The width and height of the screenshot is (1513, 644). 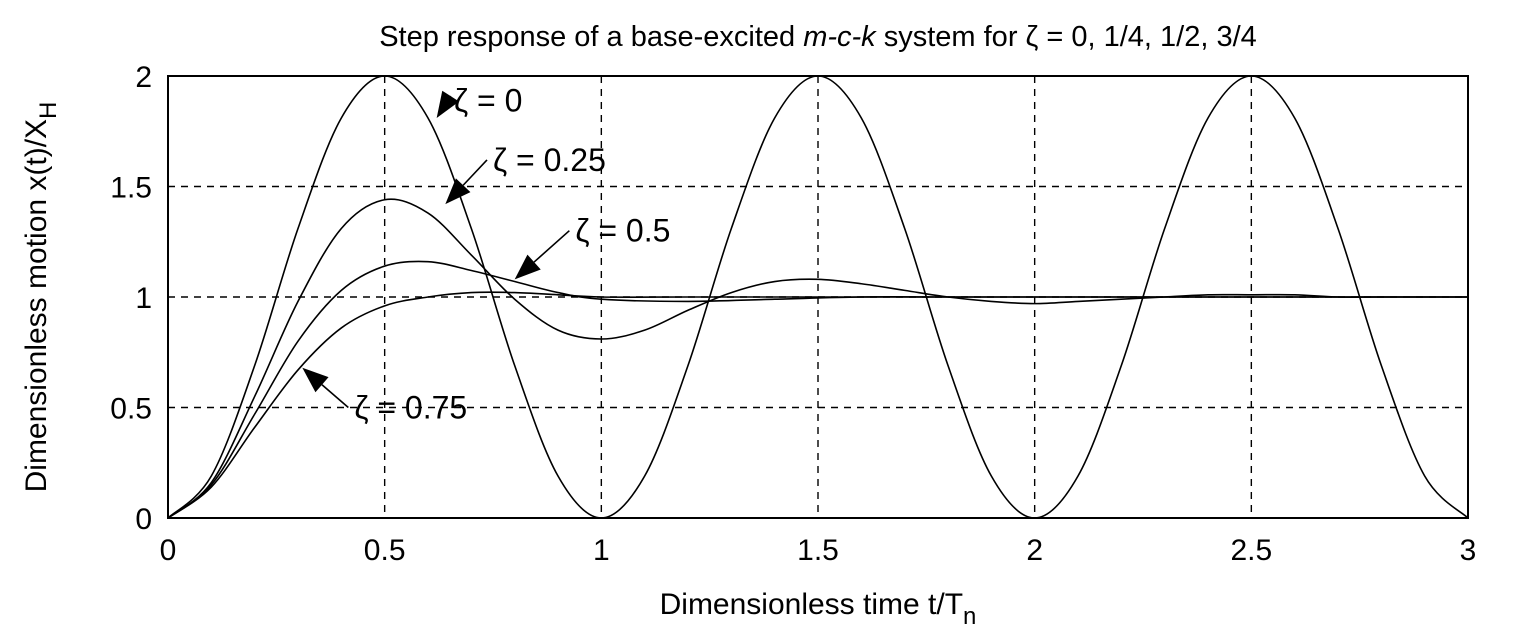 What do you see at coordinates (168, 550) in the screenshot?
I see `x-tick-label: 0` at bounding box center [168, 550].